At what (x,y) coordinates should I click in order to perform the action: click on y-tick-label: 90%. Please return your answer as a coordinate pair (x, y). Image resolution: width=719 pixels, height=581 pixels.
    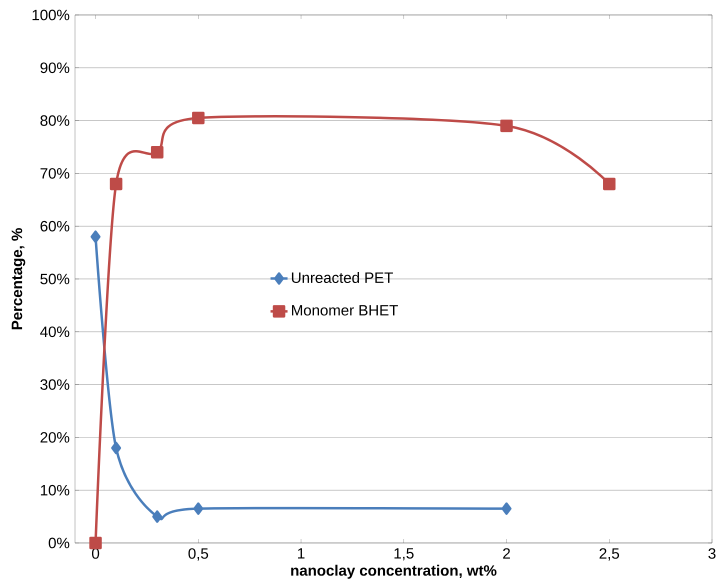
    Looking at the image, I should click on (55, 68).